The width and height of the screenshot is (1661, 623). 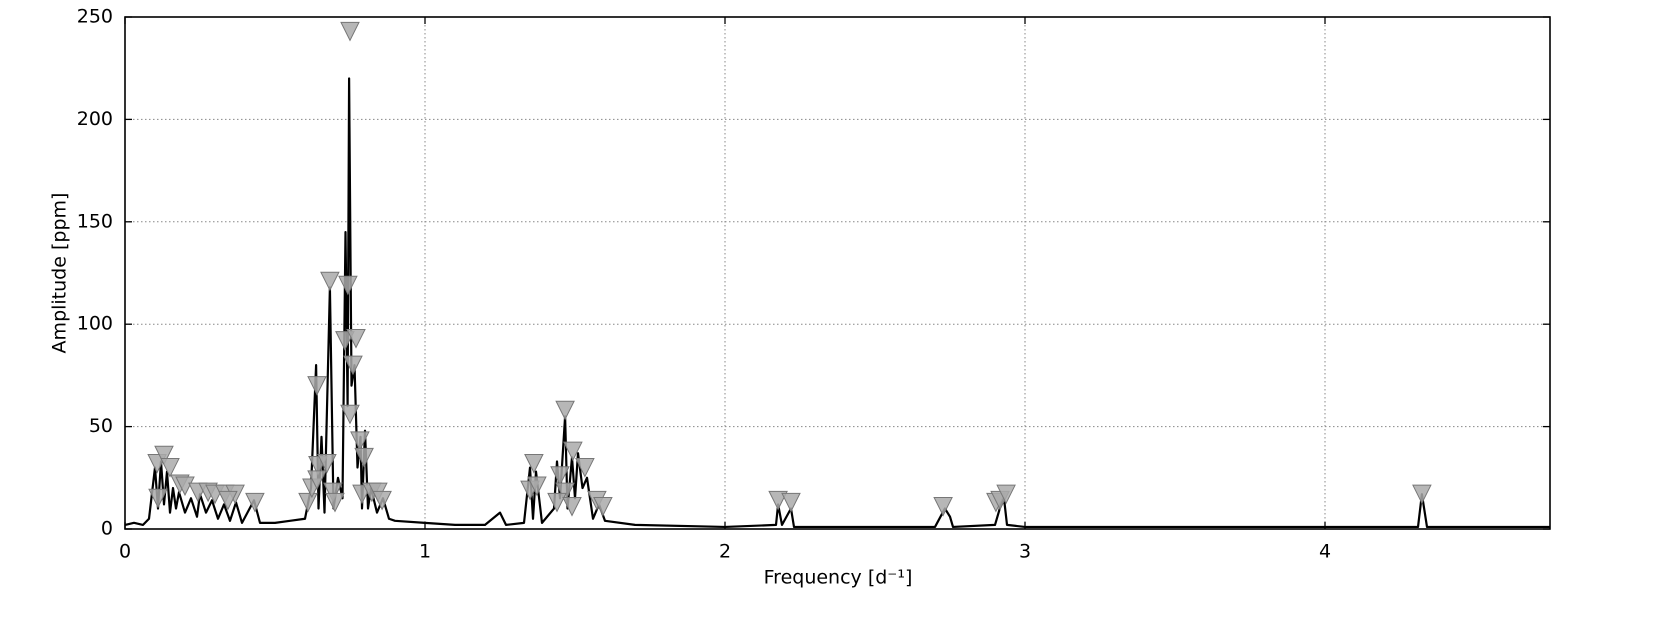 I want to click on x-tick-label: 3, so click(x=1025, y=552).